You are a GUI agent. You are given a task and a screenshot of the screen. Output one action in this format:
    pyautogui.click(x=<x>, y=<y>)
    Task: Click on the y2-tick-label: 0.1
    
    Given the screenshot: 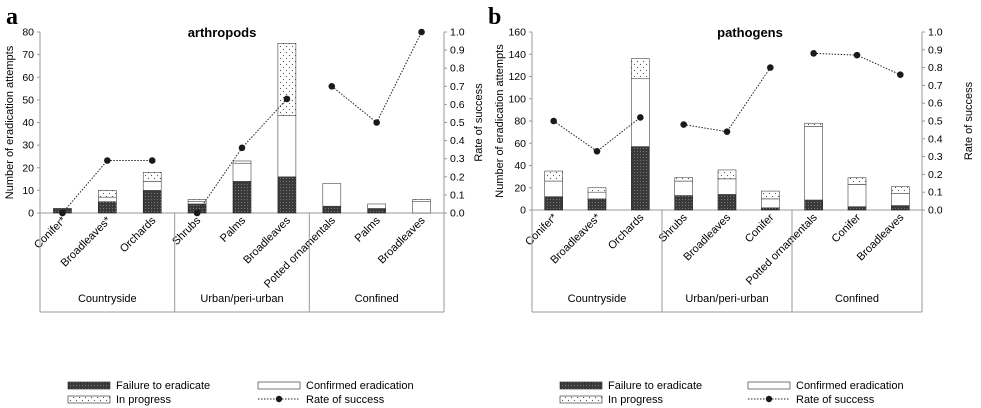 What is the action you would take?
    pyautogui.click(x=935, y=193)
    